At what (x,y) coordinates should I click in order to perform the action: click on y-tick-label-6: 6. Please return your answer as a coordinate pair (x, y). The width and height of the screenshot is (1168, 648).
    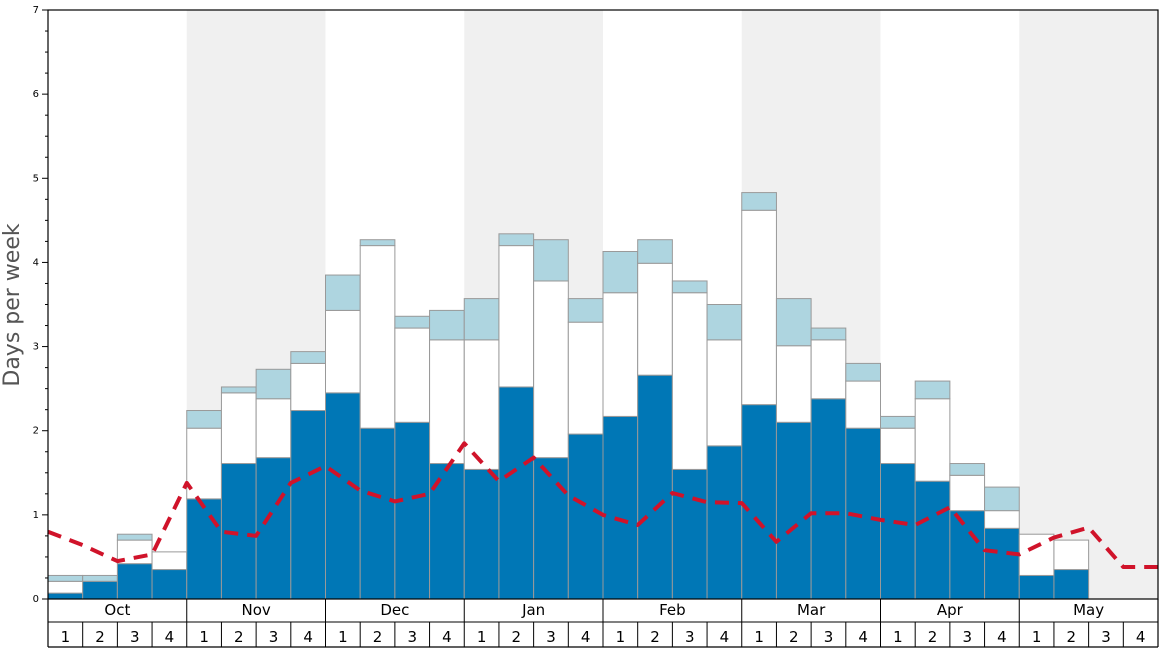
    Looking at the image, I should click on (36, 94).